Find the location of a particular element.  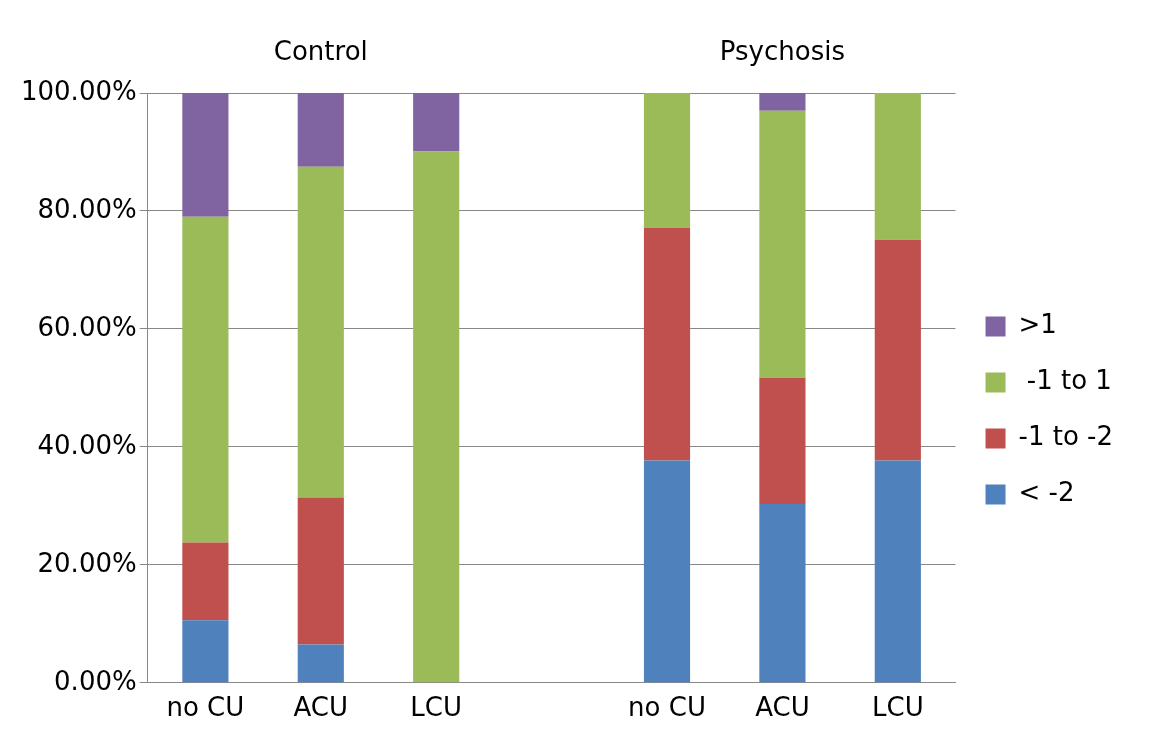

y-tick-label: 80.00% is located at coordinates (87, 208).